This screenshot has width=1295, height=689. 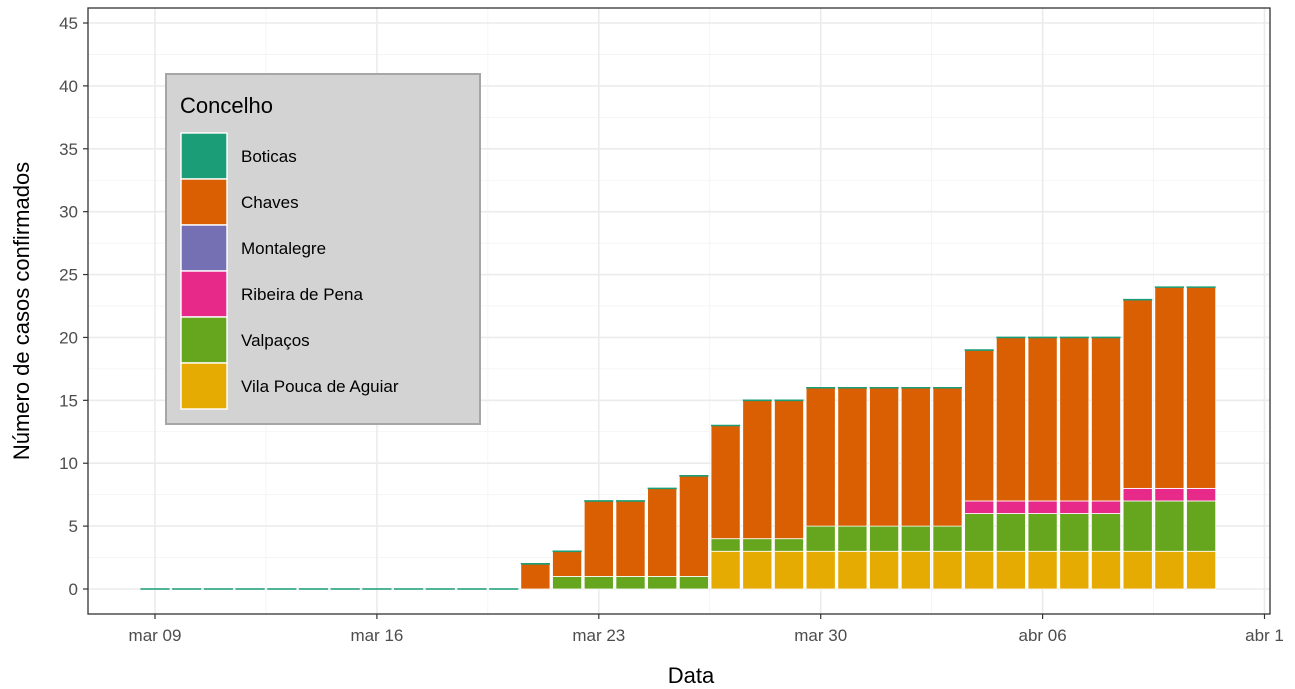 What do you see at coordinates (275, 340) in the screenshot?
I see `legend-label: Valpaços` at bounding box center [275, 340].